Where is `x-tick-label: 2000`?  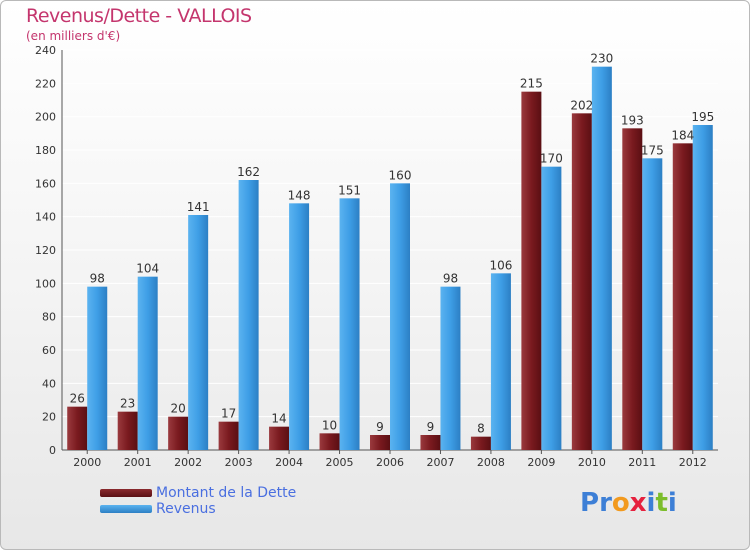 x-tick-label: 2000 is located at coordinates (87, 462).